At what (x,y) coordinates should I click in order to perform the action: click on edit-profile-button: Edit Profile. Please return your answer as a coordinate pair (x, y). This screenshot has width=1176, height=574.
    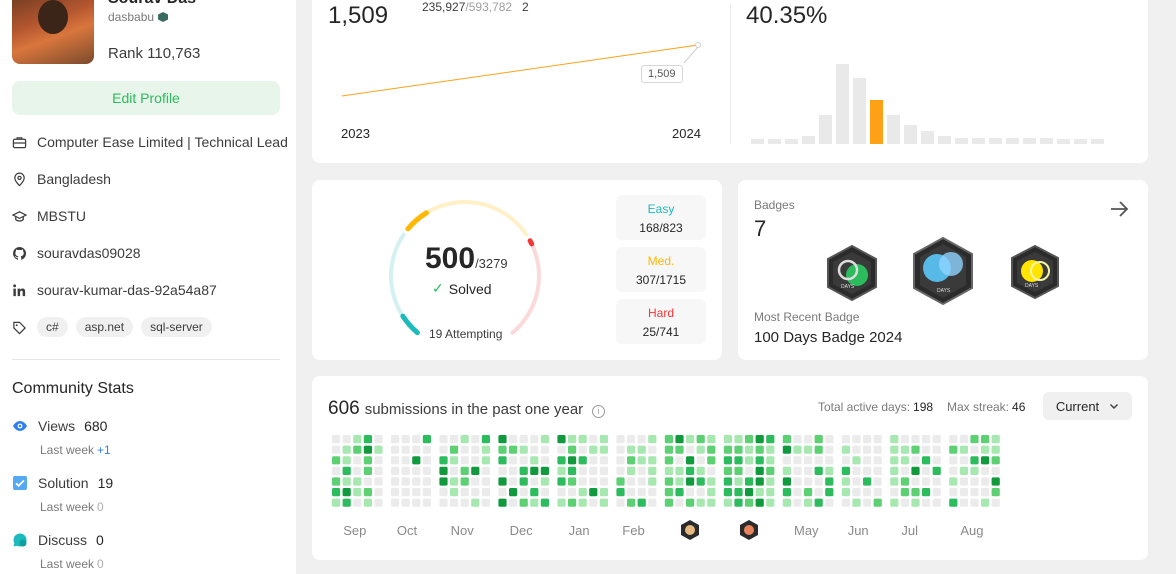
    Looking at the image, I should click on (146, 98).